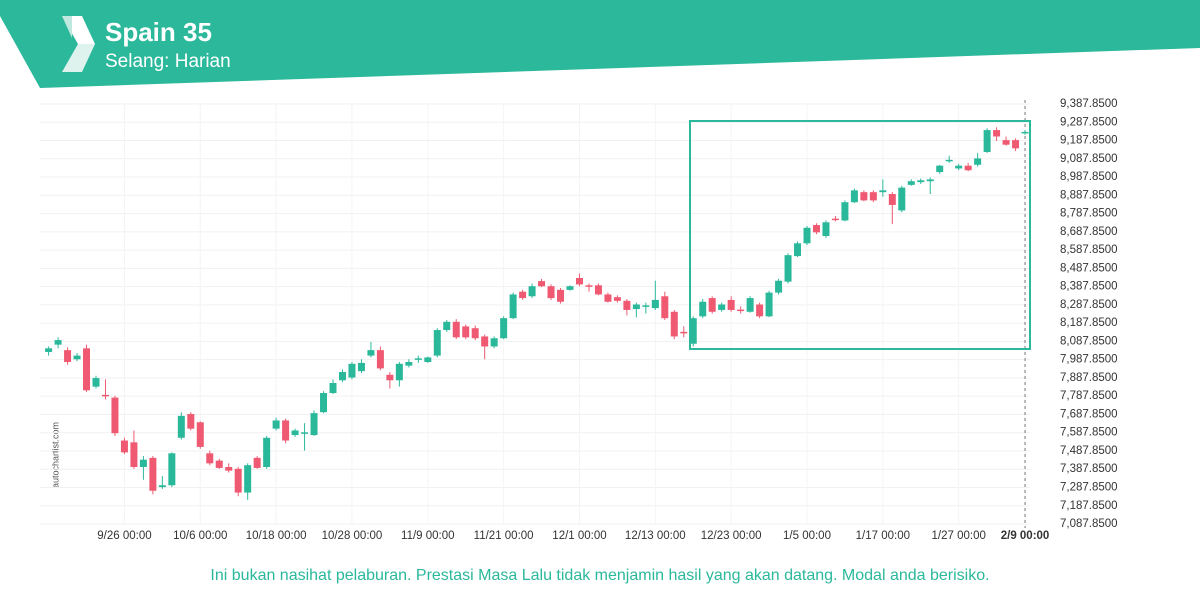 The height and width of the screenshot is (600, 1200). What do you see at coordinates (124, 536) in the screenshot?
I see `x-tick-label: 9/26 00:00` at bounding box center [124, 536].